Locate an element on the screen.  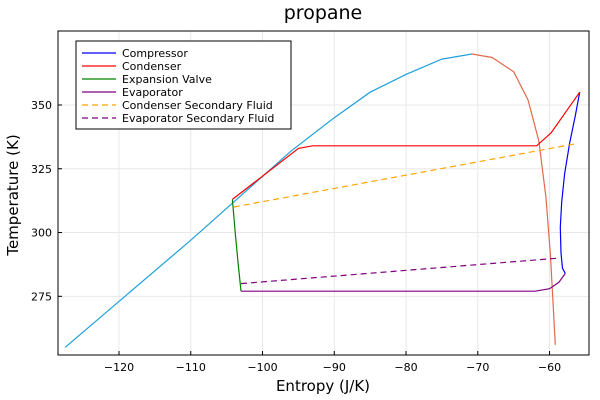
x-tick-label: −90 is located at coordinates (334, 367).